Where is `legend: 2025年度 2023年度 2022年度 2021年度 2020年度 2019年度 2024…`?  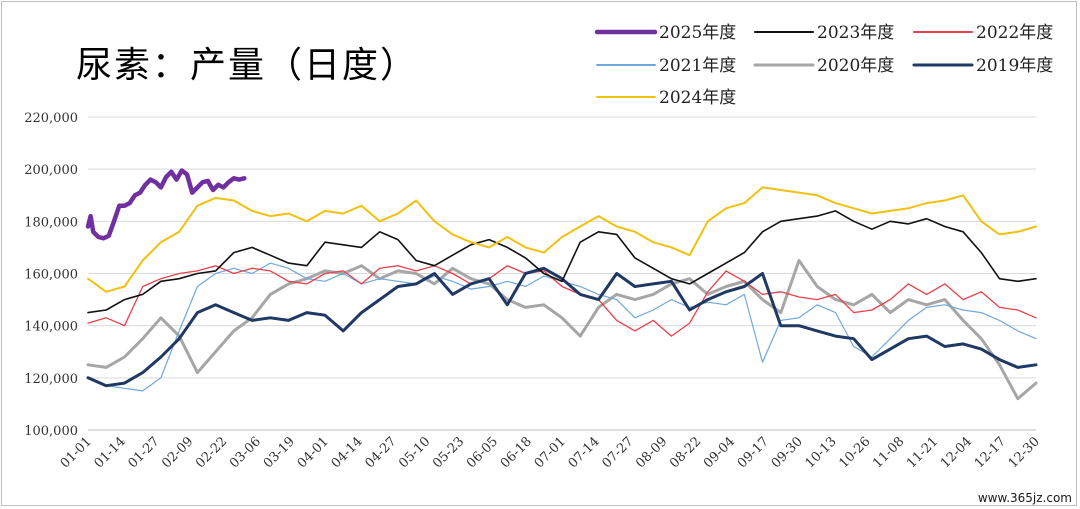
legend: 2025年度 2023年度 2022年度 2021年度 2020年度 2019年度 2024… is located at coordinates (823, 65).